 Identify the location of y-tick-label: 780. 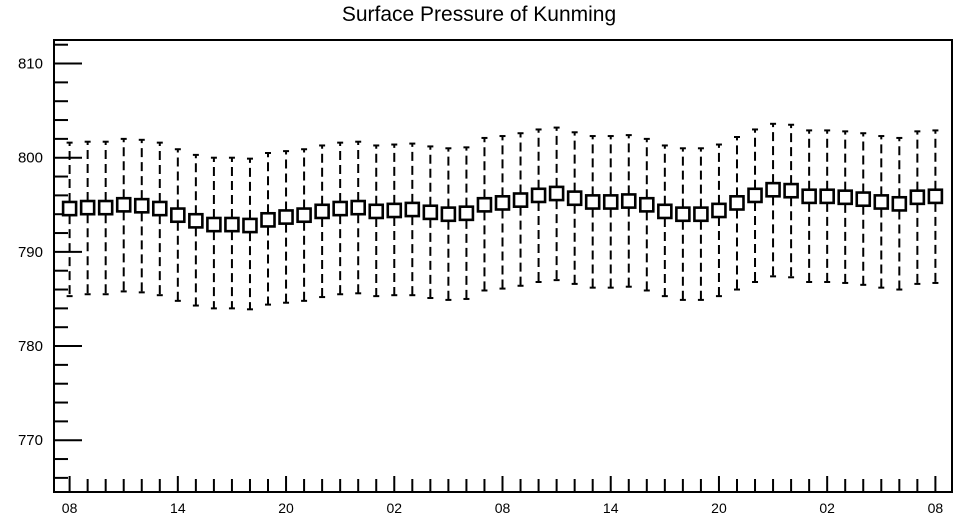
(30, 346).